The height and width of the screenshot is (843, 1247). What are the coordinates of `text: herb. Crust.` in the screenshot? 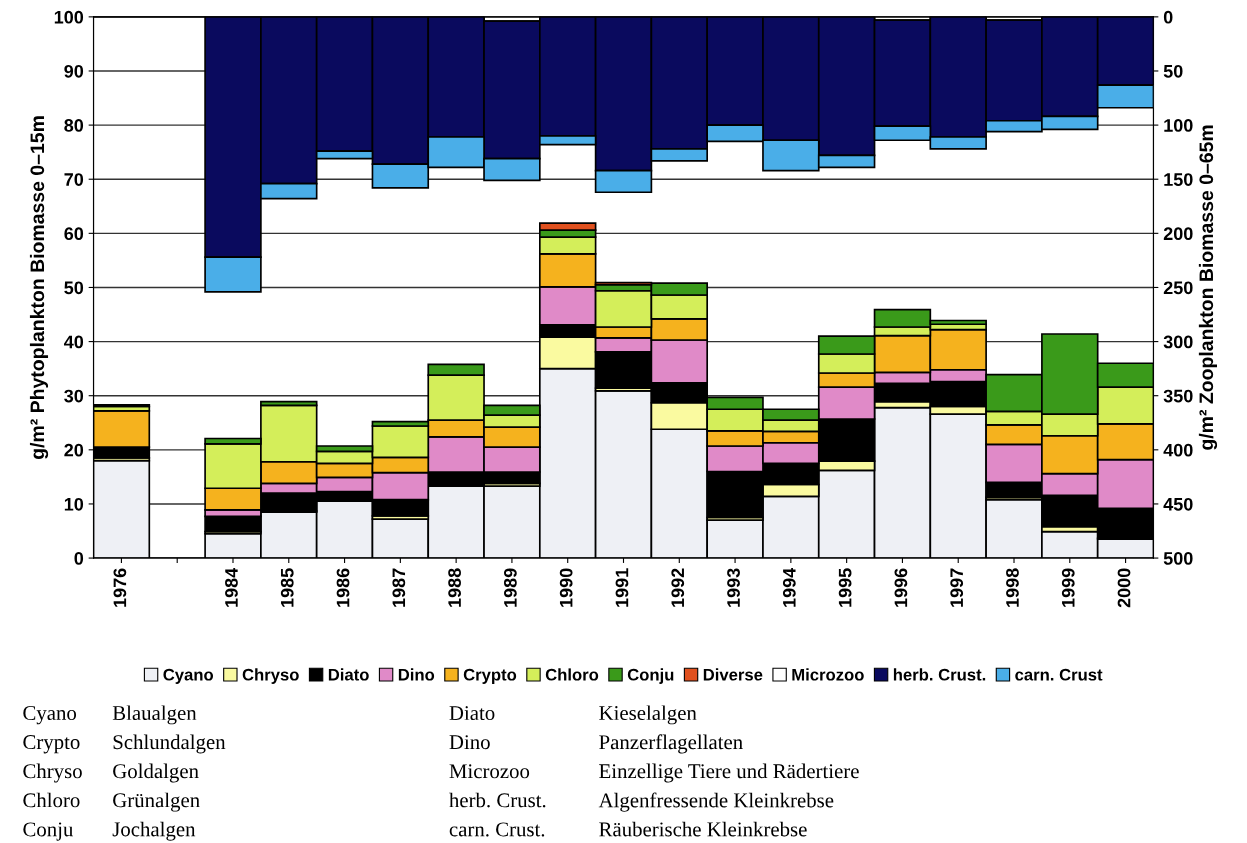 It's located at (497, 800).